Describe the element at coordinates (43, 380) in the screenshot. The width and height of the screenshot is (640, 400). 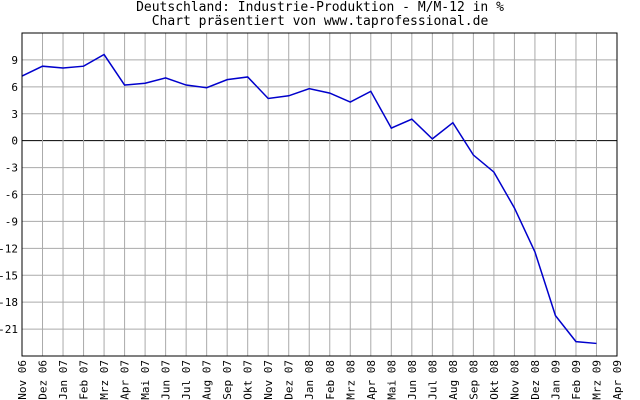
I see `x-tick-label: Dez 06` at that location.